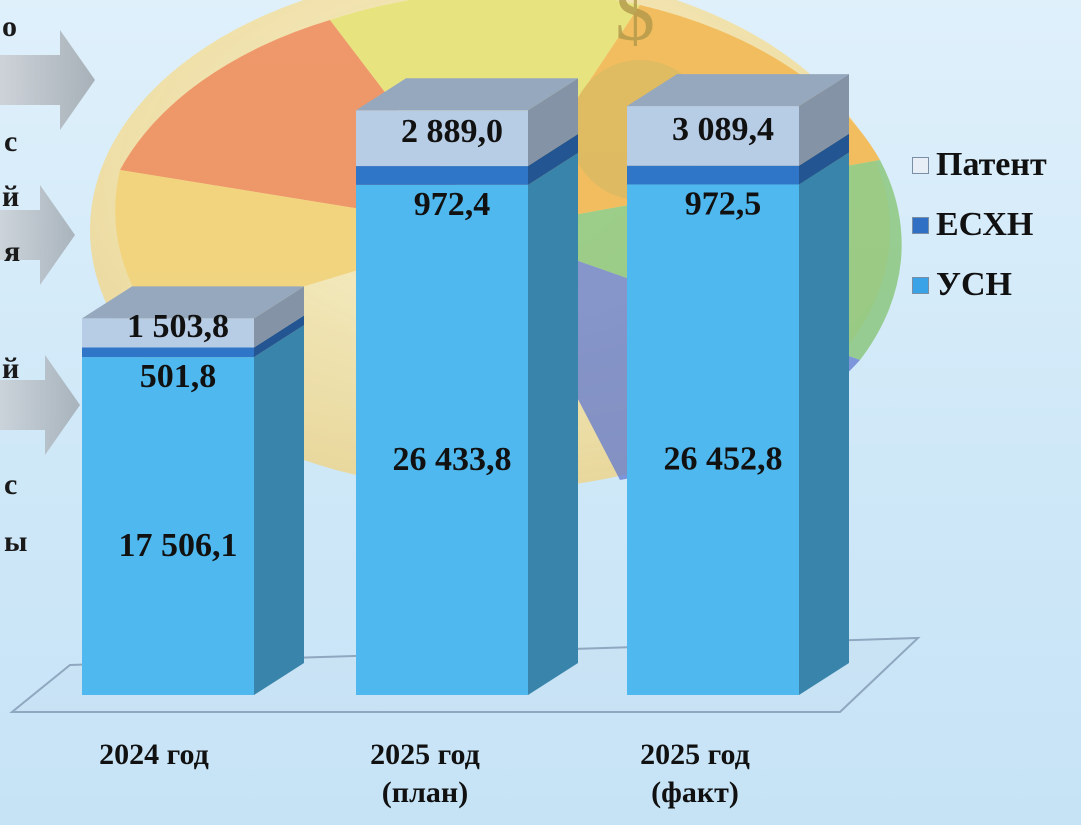  Describe the element at coordinates (9, 26) in the screenshot. I see `bg-fragment-1: о` at that location.